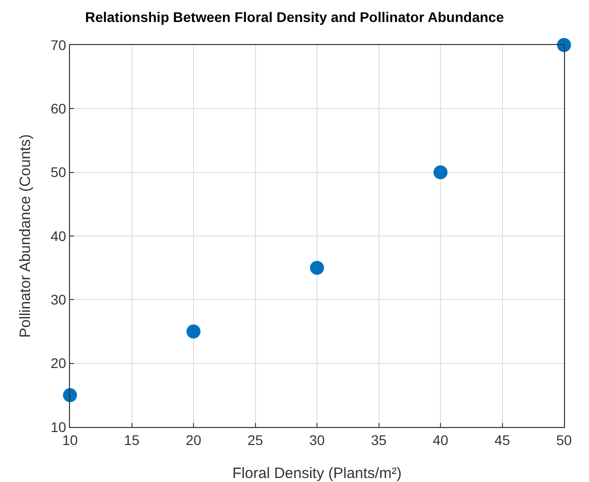 Image resolution: width=589 pixels, height=482 pixels. Describe the element at coordinates (25, 236) in the screenshot. I see `y-axis-title: Pollinator Abundance (Counts)` at that location.